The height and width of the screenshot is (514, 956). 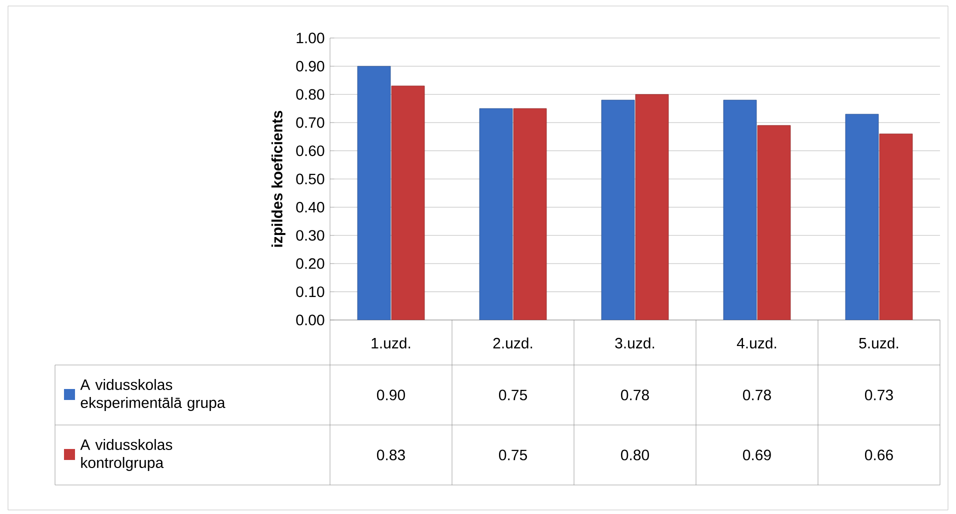 I want to click on y-tick-label: 0.40, so click(x=310, y=207).